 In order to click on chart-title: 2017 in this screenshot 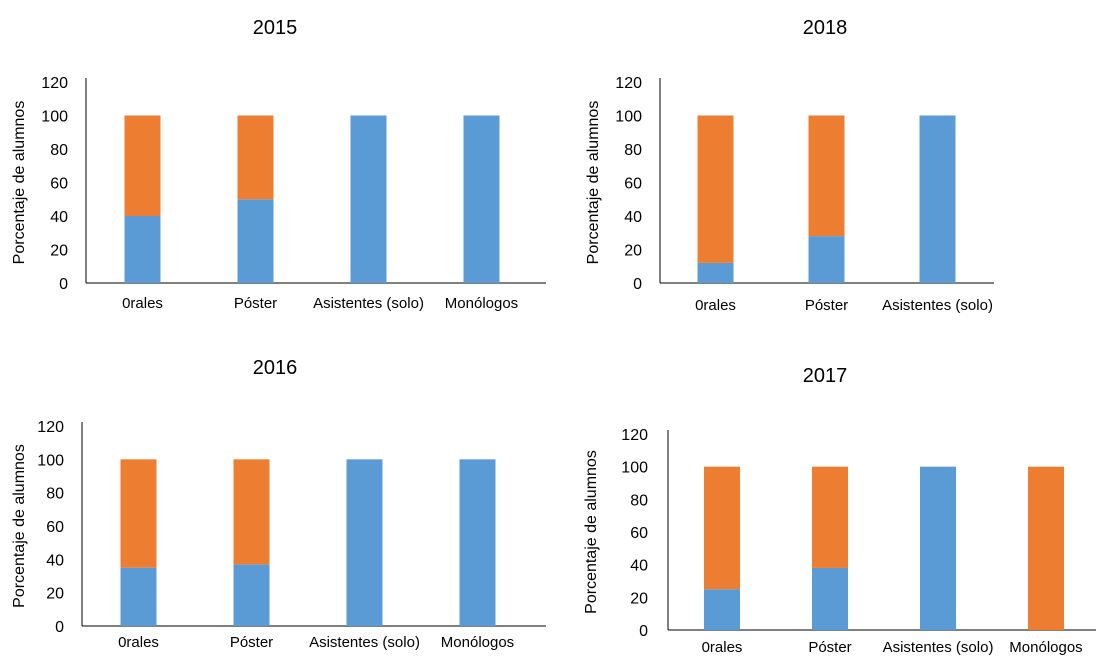, I will do `click(825, 376)`.